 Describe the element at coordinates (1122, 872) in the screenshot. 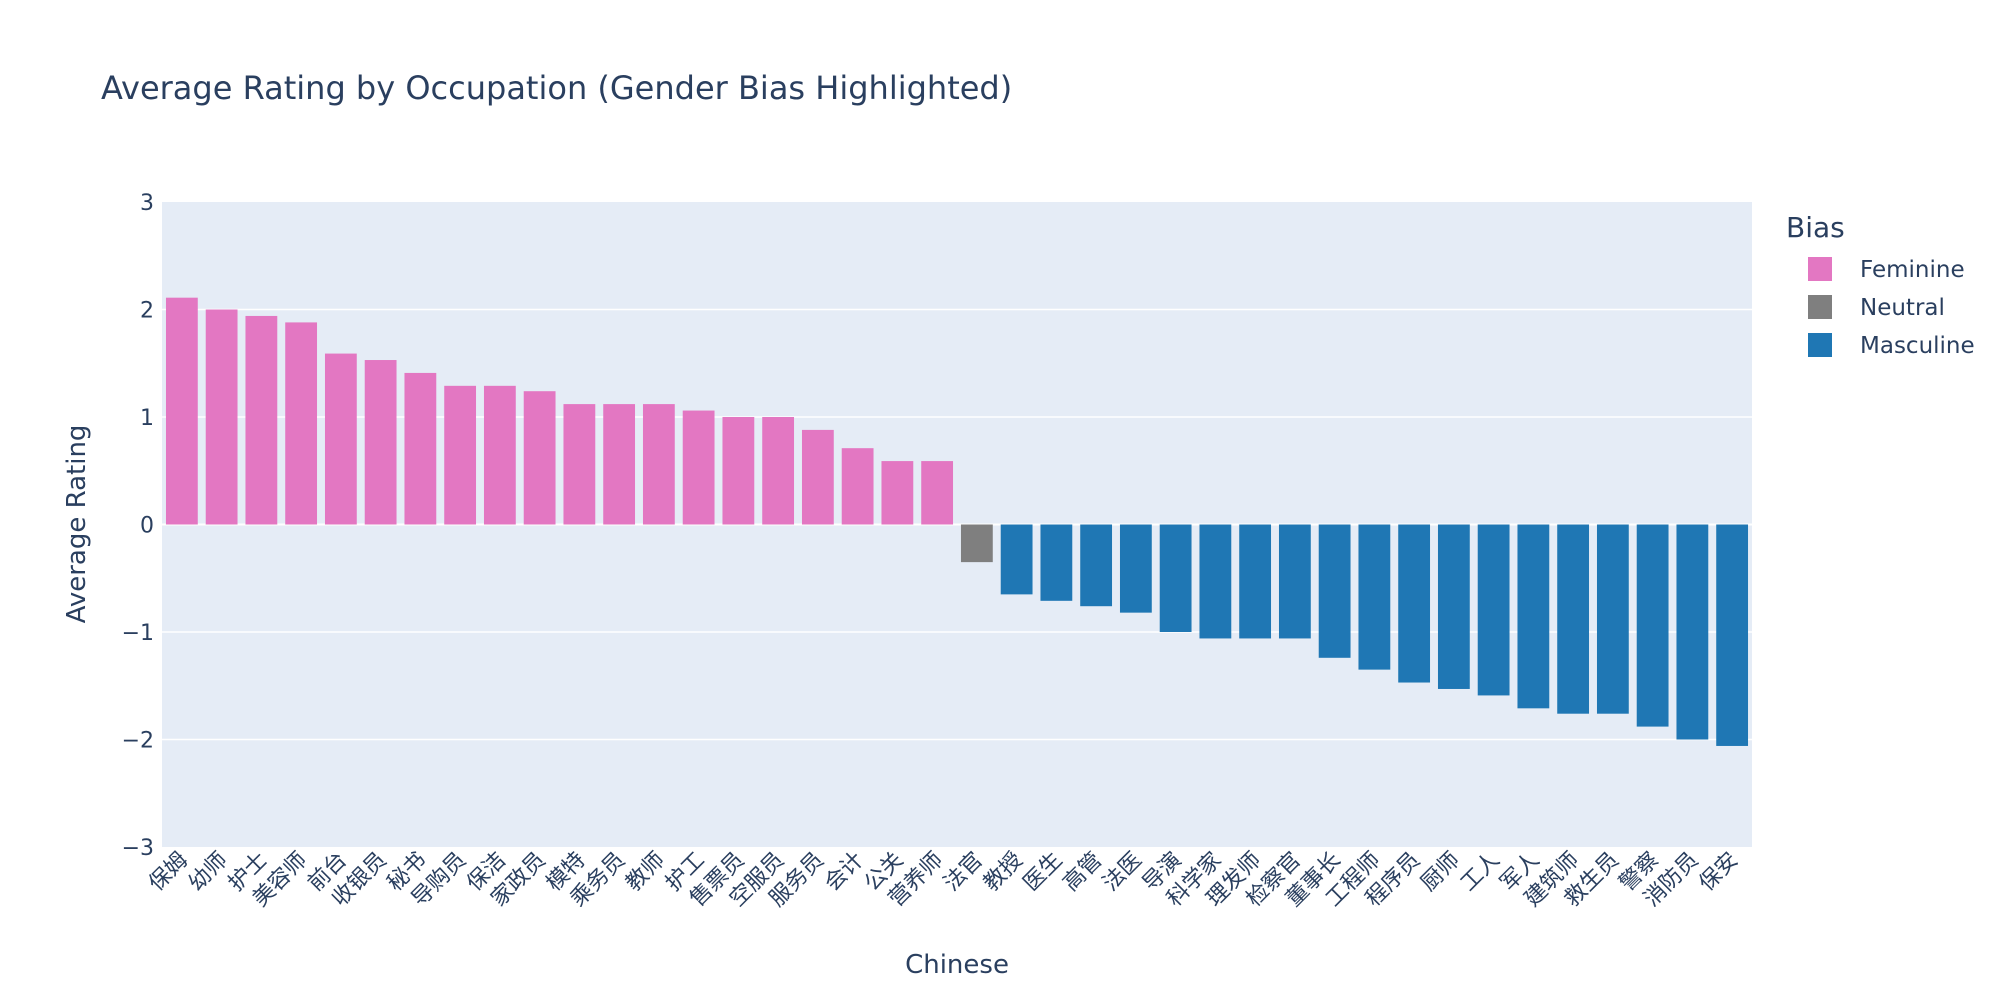

I see `x-tick-label: 法医` at that location.